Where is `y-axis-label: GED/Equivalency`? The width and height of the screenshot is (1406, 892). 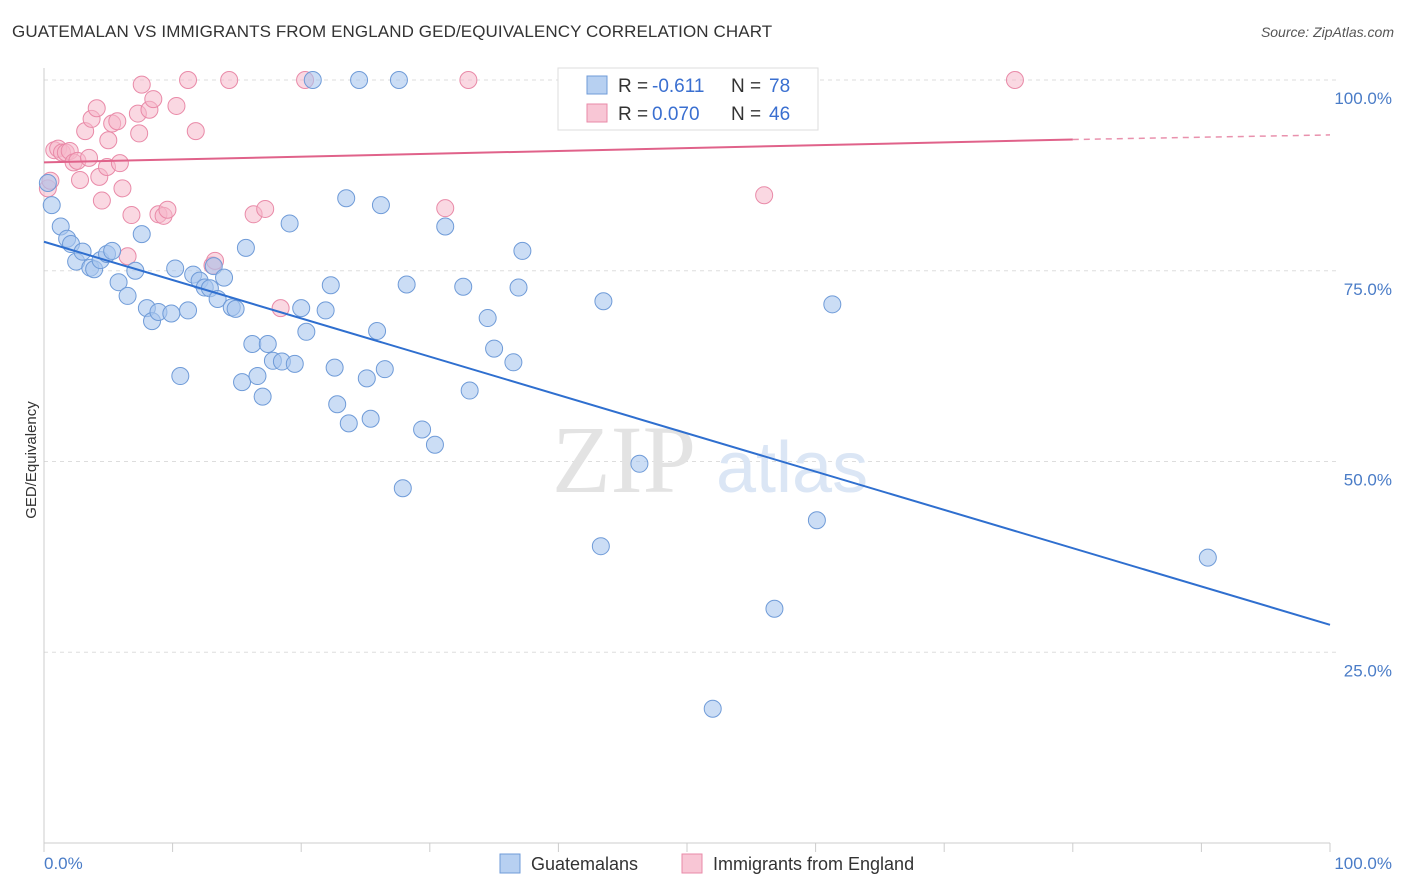 y-axis-label: GED/Equivalency is located at coordinates (31, 460).